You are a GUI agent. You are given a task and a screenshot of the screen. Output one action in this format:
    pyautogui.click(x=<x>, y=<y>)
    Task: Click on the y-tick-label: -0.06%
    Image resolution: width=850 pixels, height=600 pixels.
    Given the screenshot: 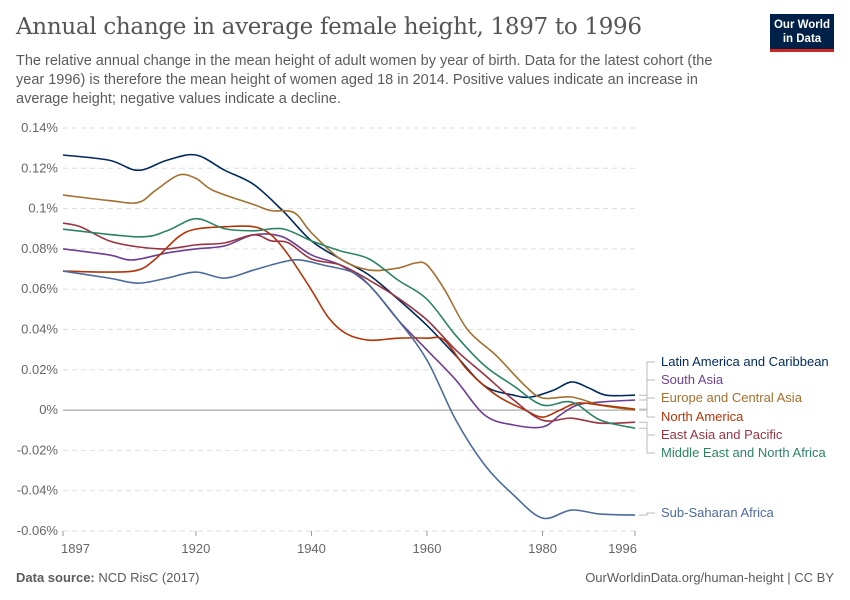 What is the action you would take?
    pyautogui.click(x=38, y=530)
    